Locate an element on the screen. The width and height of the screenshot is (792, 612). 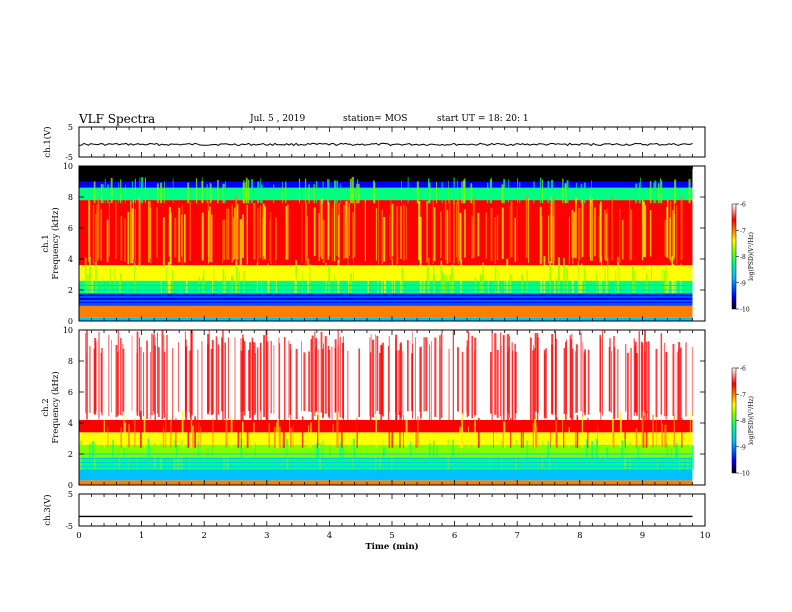
x-tick-label: 4 is located at coordinates (329, 536).